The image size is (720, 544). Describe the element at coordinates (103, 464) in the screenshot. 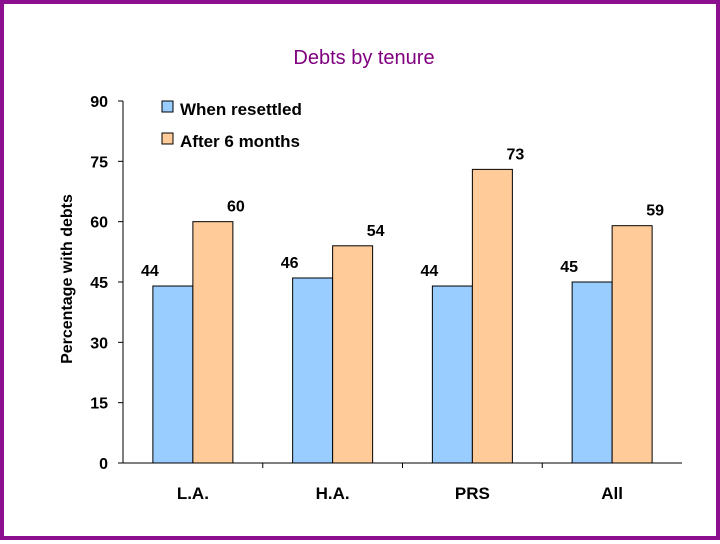

I see `y-tick-label: 0` at that location.